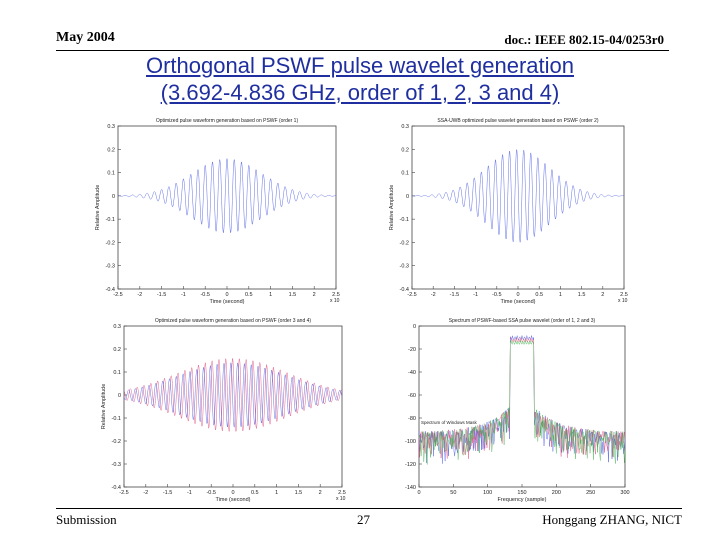 The height and width of the screenshot is (540, 720). Describe the element at coordinates (412, 350) in the screenshot. I see `chart-4-y-tick-label: -20` at that location.